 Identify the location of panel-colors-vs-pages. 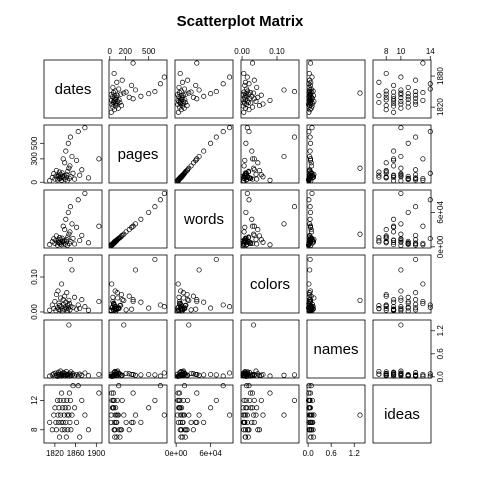
(138, 284).